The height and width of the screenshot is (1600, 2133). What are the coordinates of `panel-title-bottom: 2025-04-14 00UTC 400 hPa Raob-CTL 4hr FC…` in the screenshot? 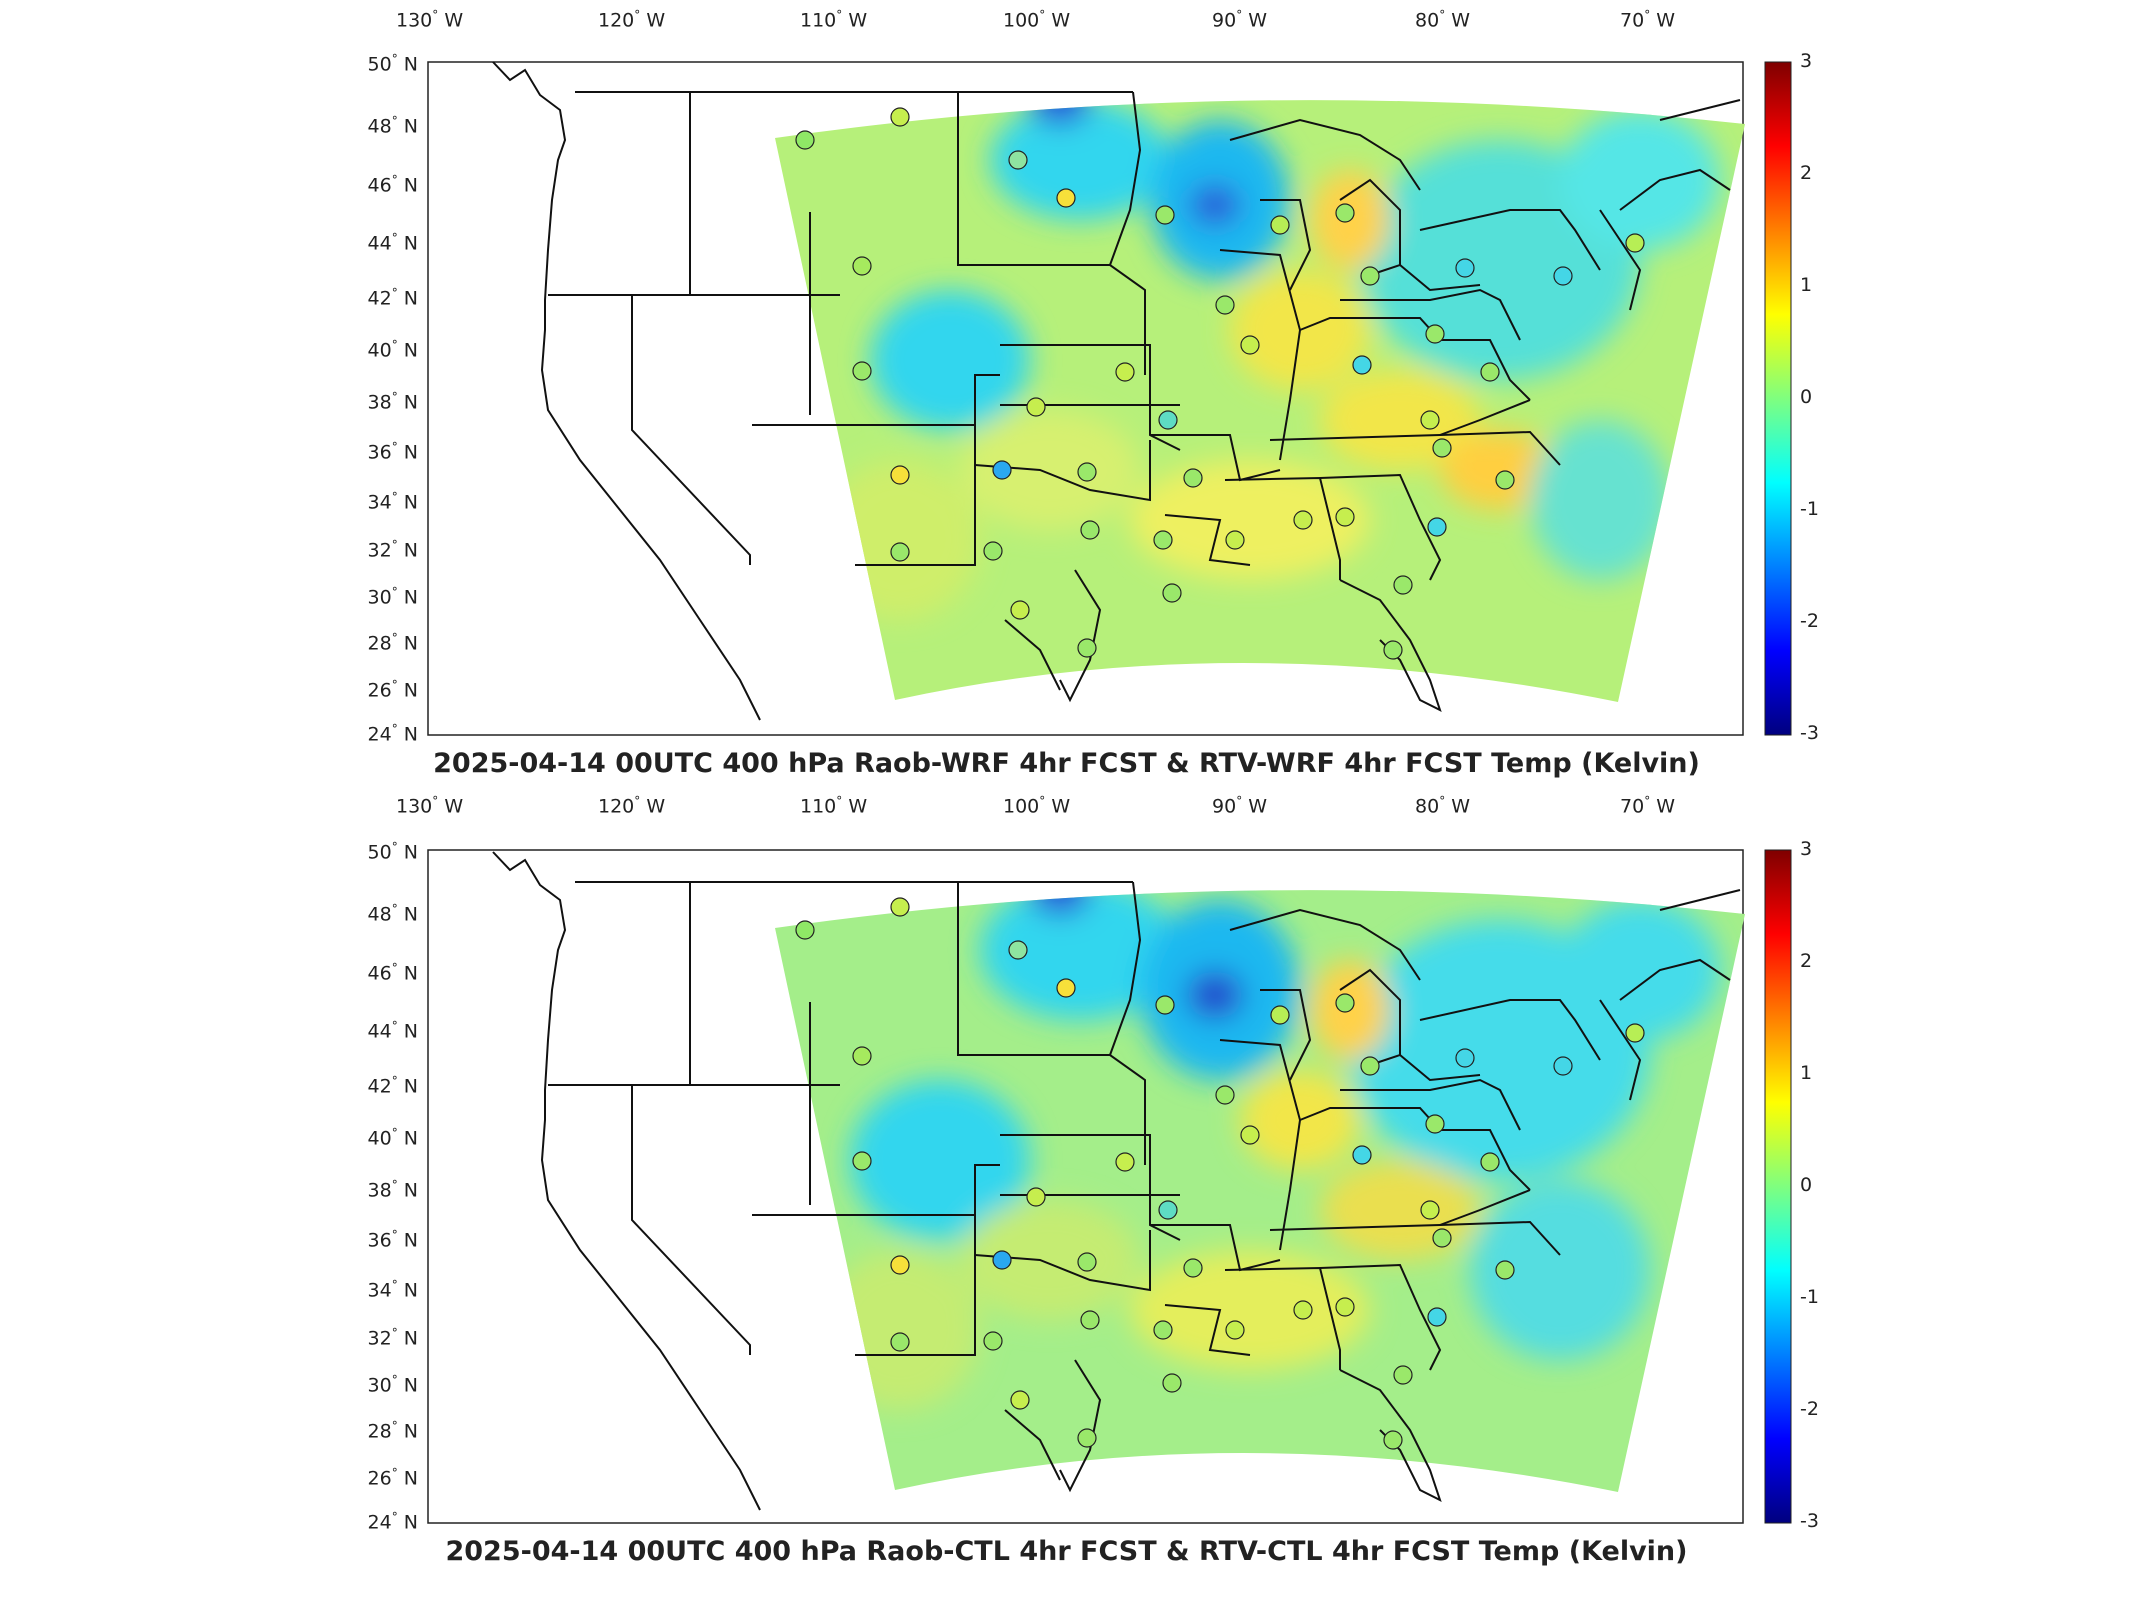 It's located at (1066, 1551).